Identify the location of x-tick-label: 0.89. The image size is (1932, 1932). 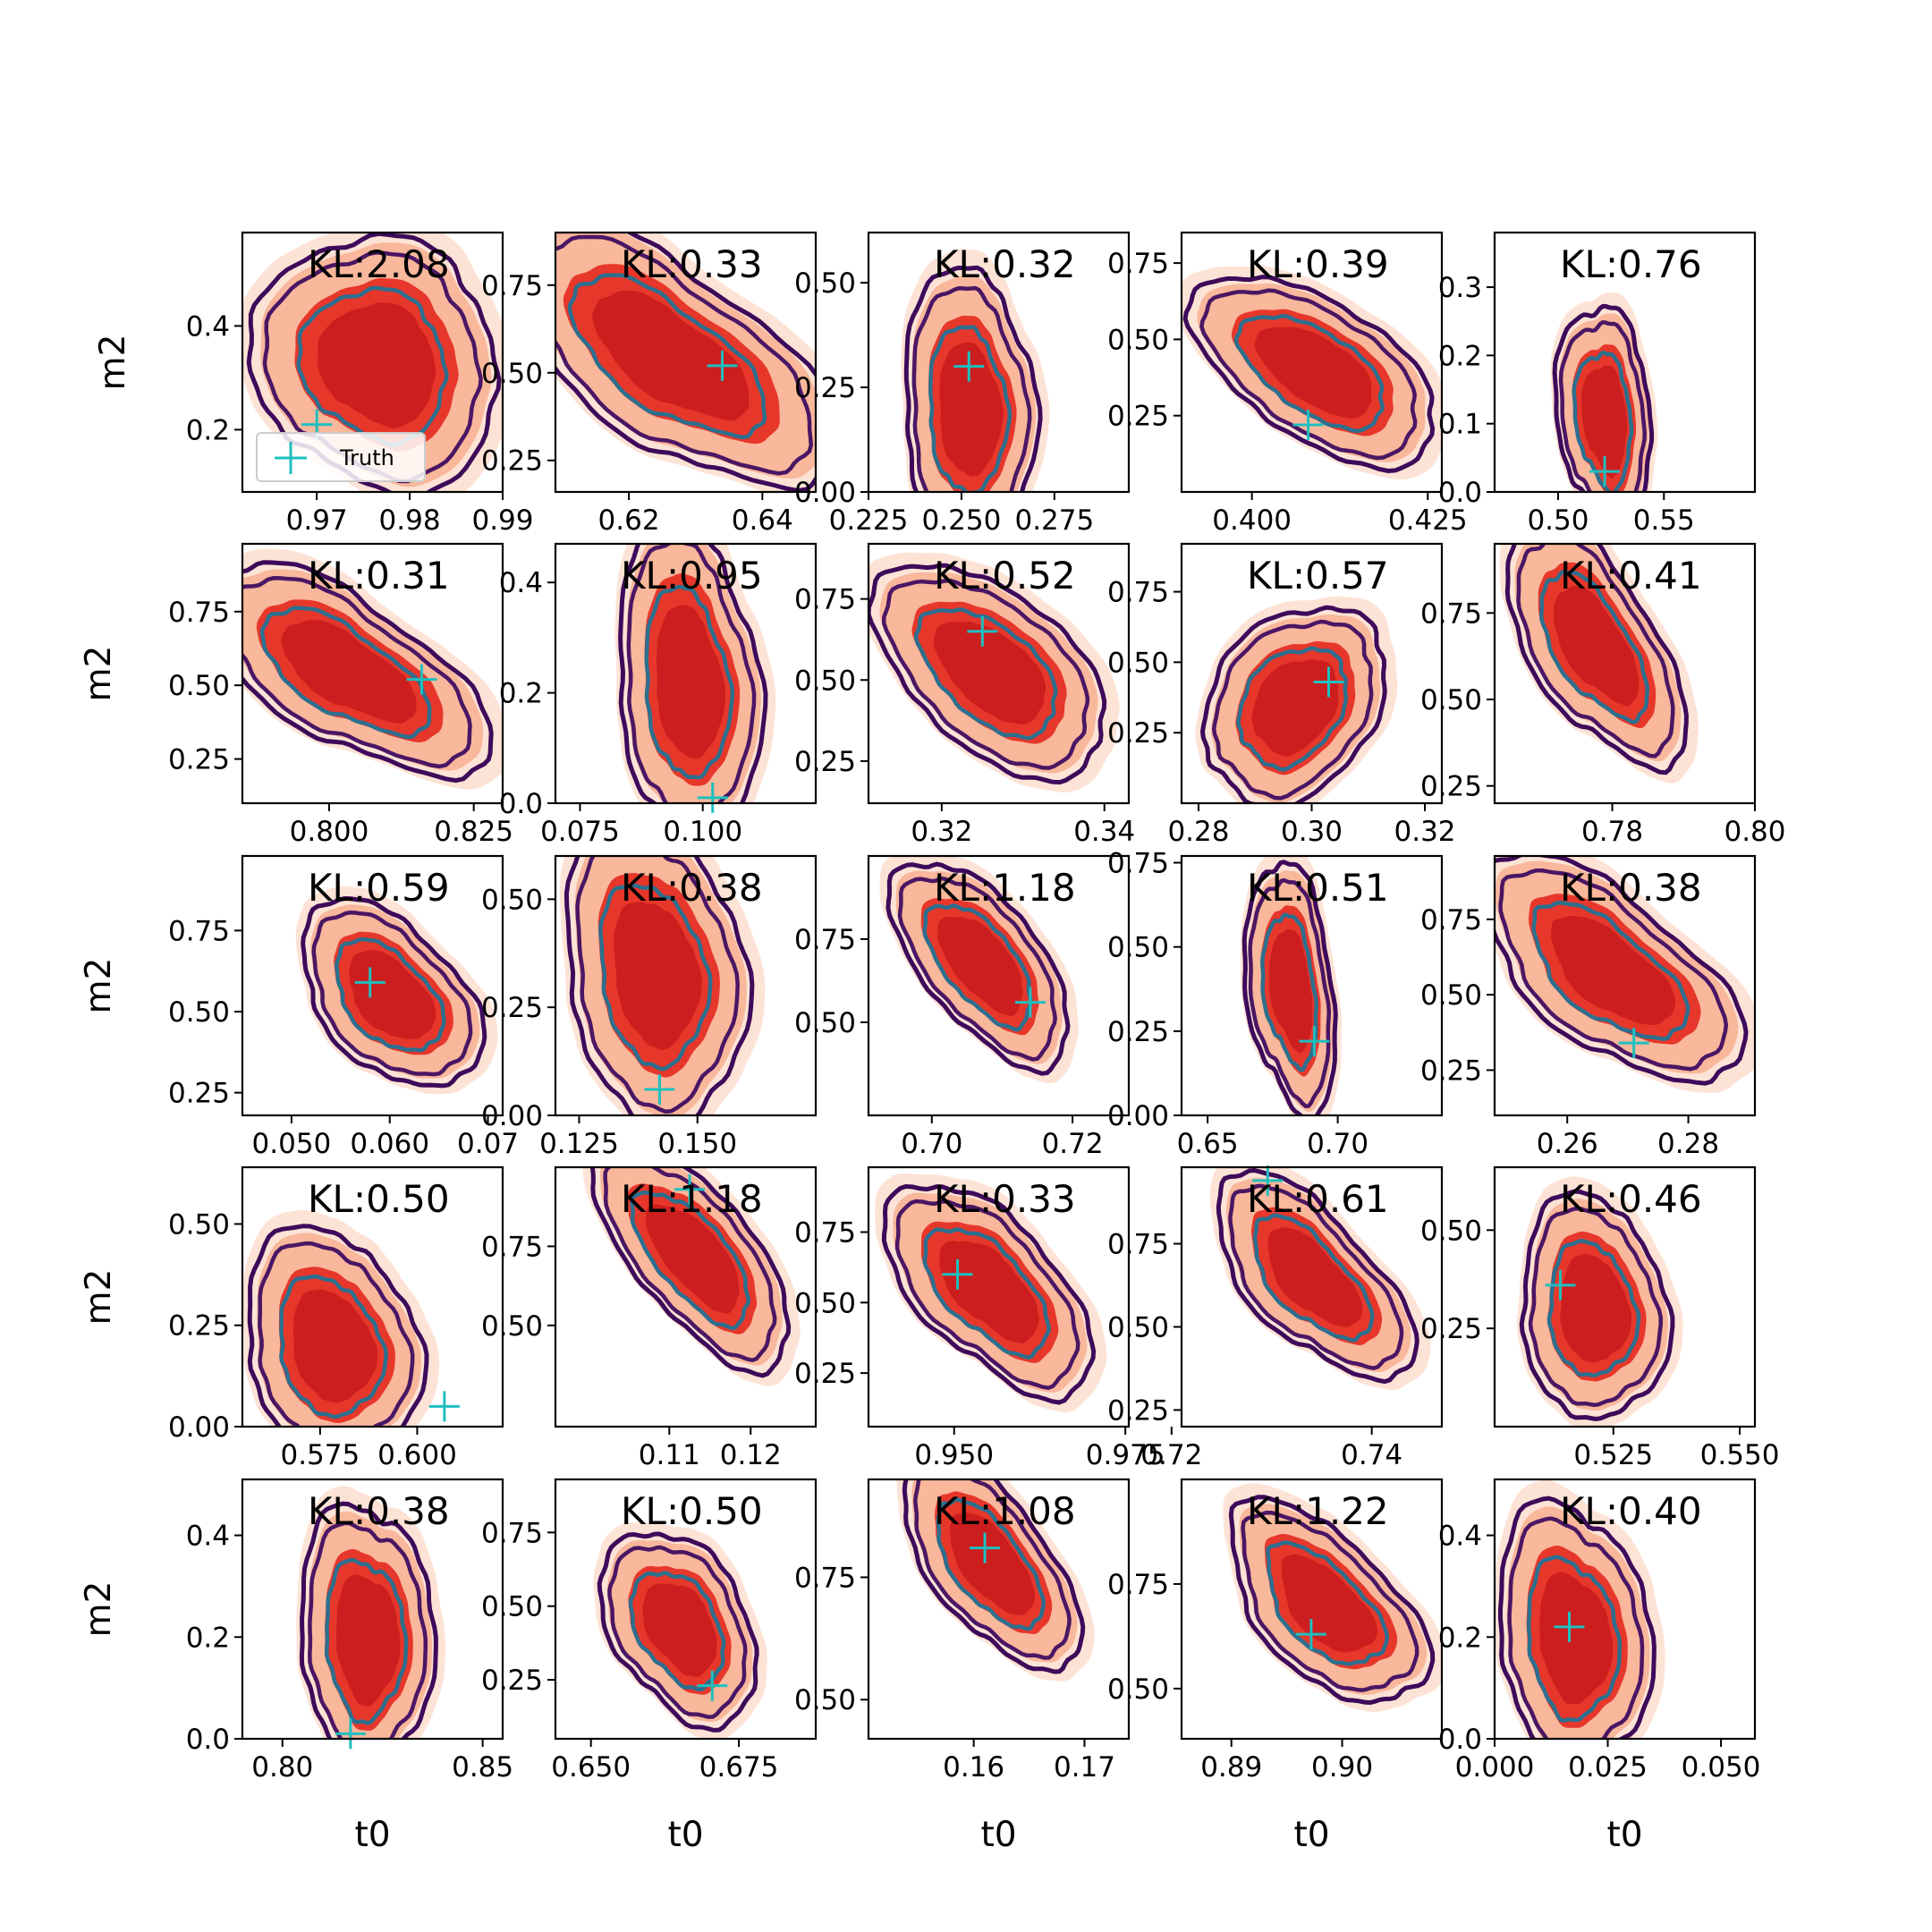
(1231, 1767).